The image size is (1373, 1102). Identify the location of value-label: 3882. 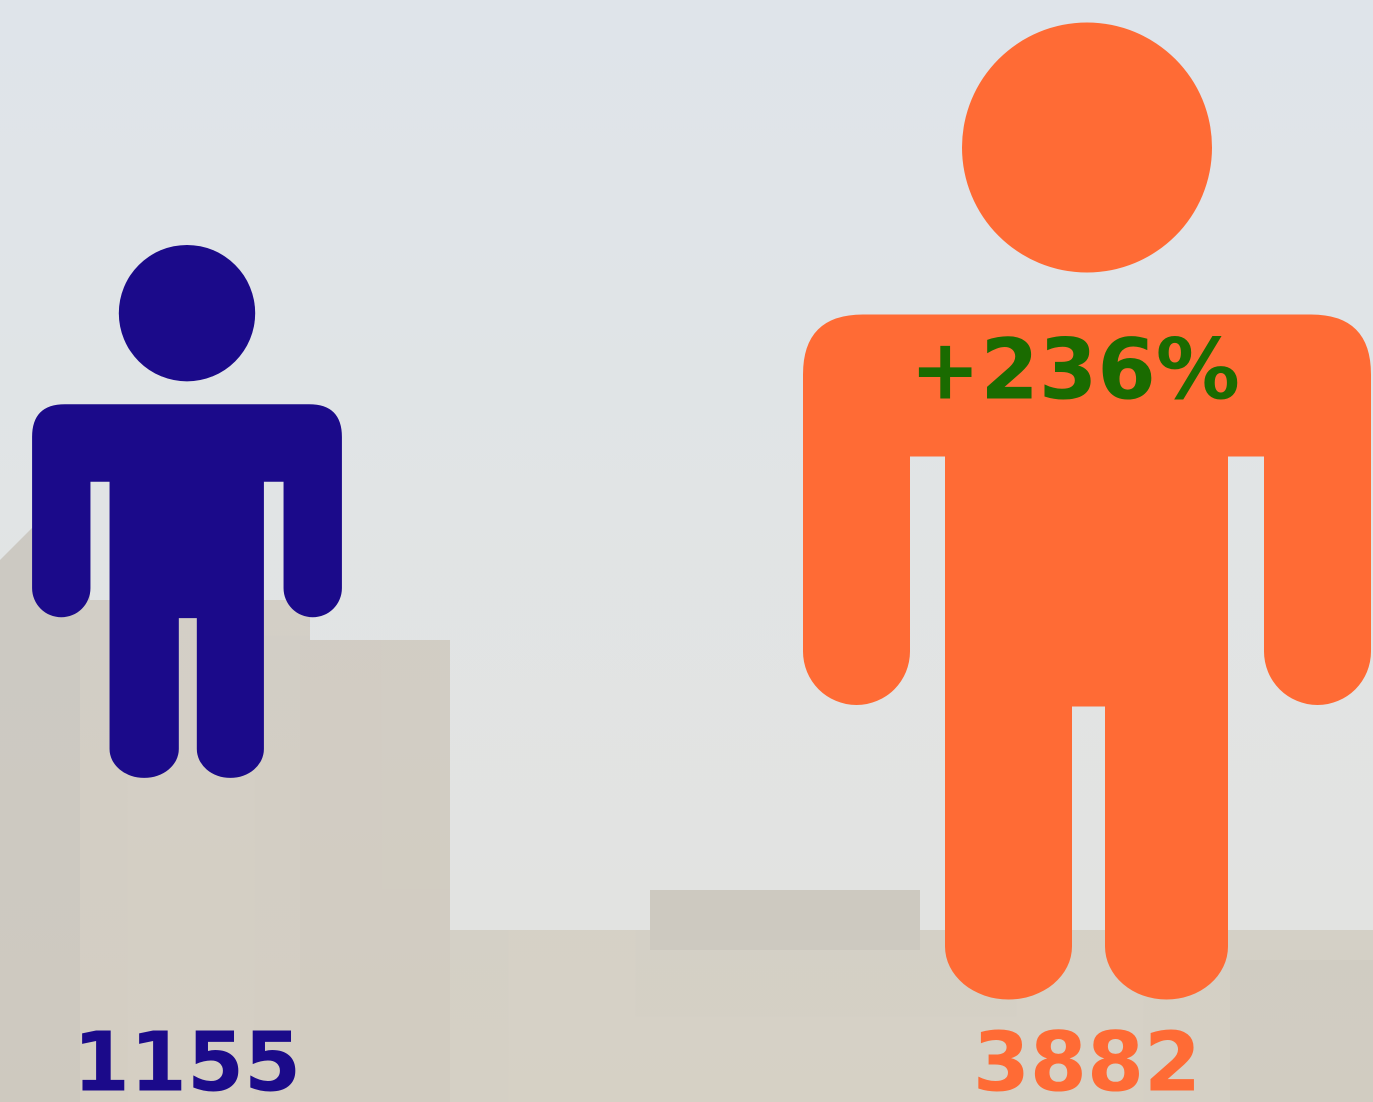
(1087, 1058).